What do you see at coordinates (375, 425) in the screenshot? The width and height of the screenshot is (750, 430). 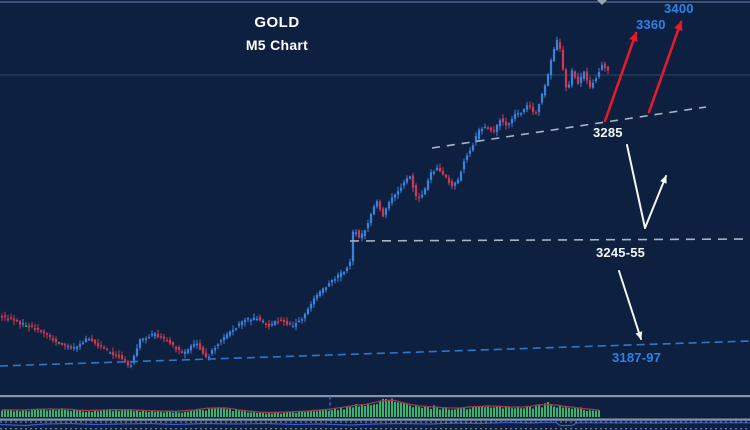 I see `indicator-panel` at bounding box center [375, 425].